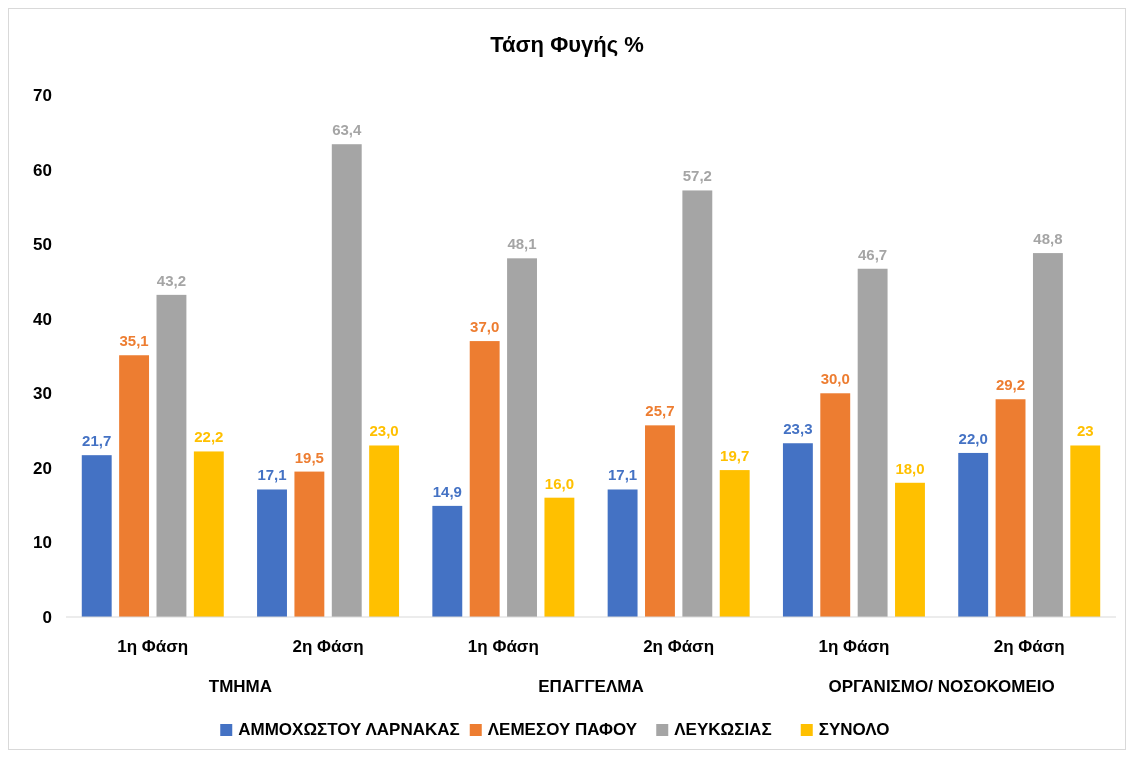  I want to click on data-label: 29,2, so click(1010, 385).